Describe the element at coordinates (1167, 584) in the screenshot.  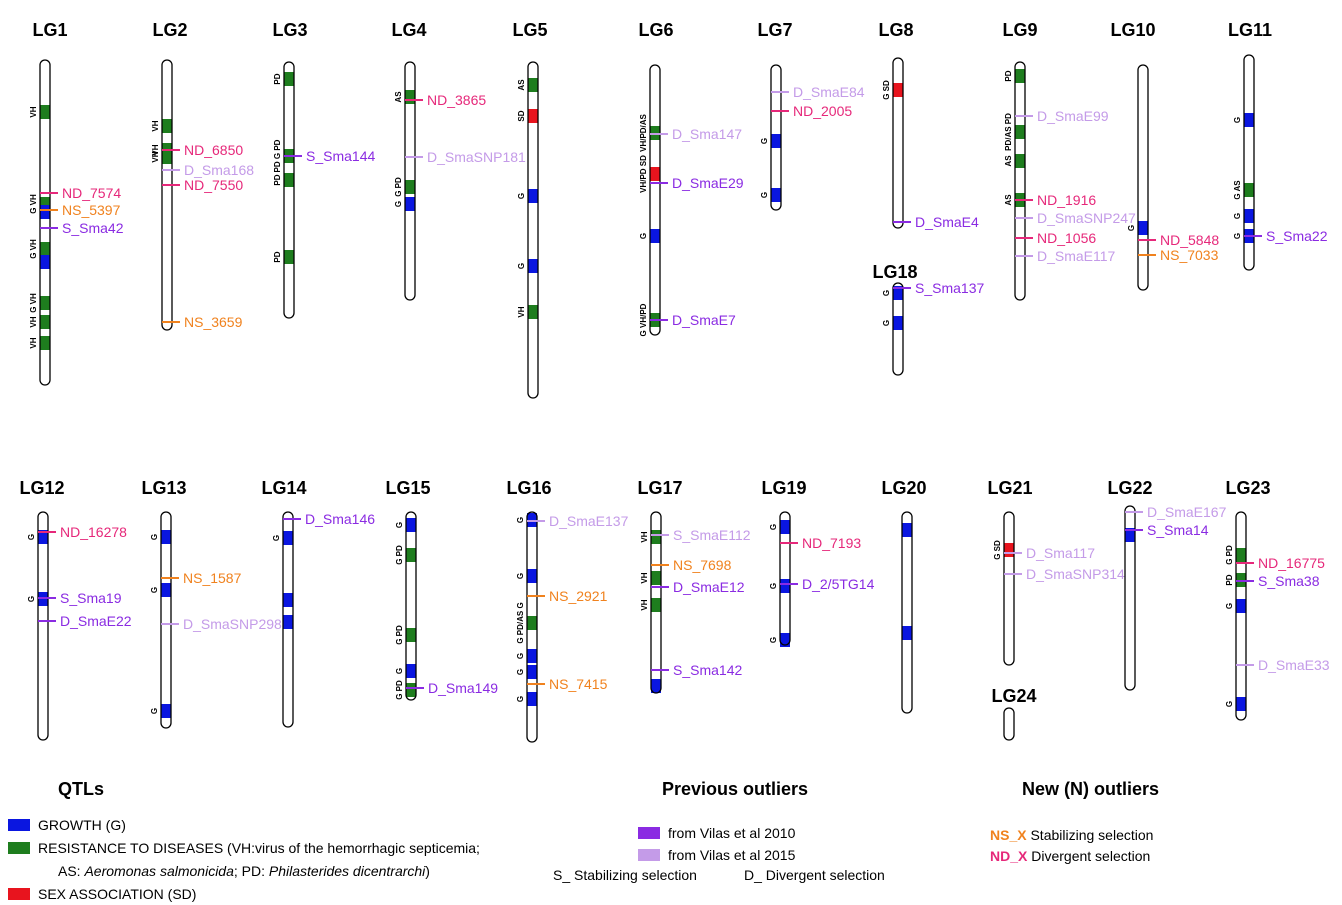
I see `chromosome-lg22: LG22 D_SmaE167 S_Sma14` at that location.